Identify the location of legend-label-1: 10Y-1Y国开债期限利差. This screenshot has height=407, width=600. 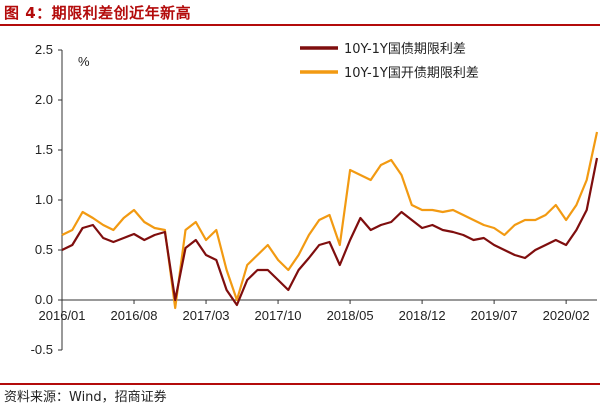
(411, 73).